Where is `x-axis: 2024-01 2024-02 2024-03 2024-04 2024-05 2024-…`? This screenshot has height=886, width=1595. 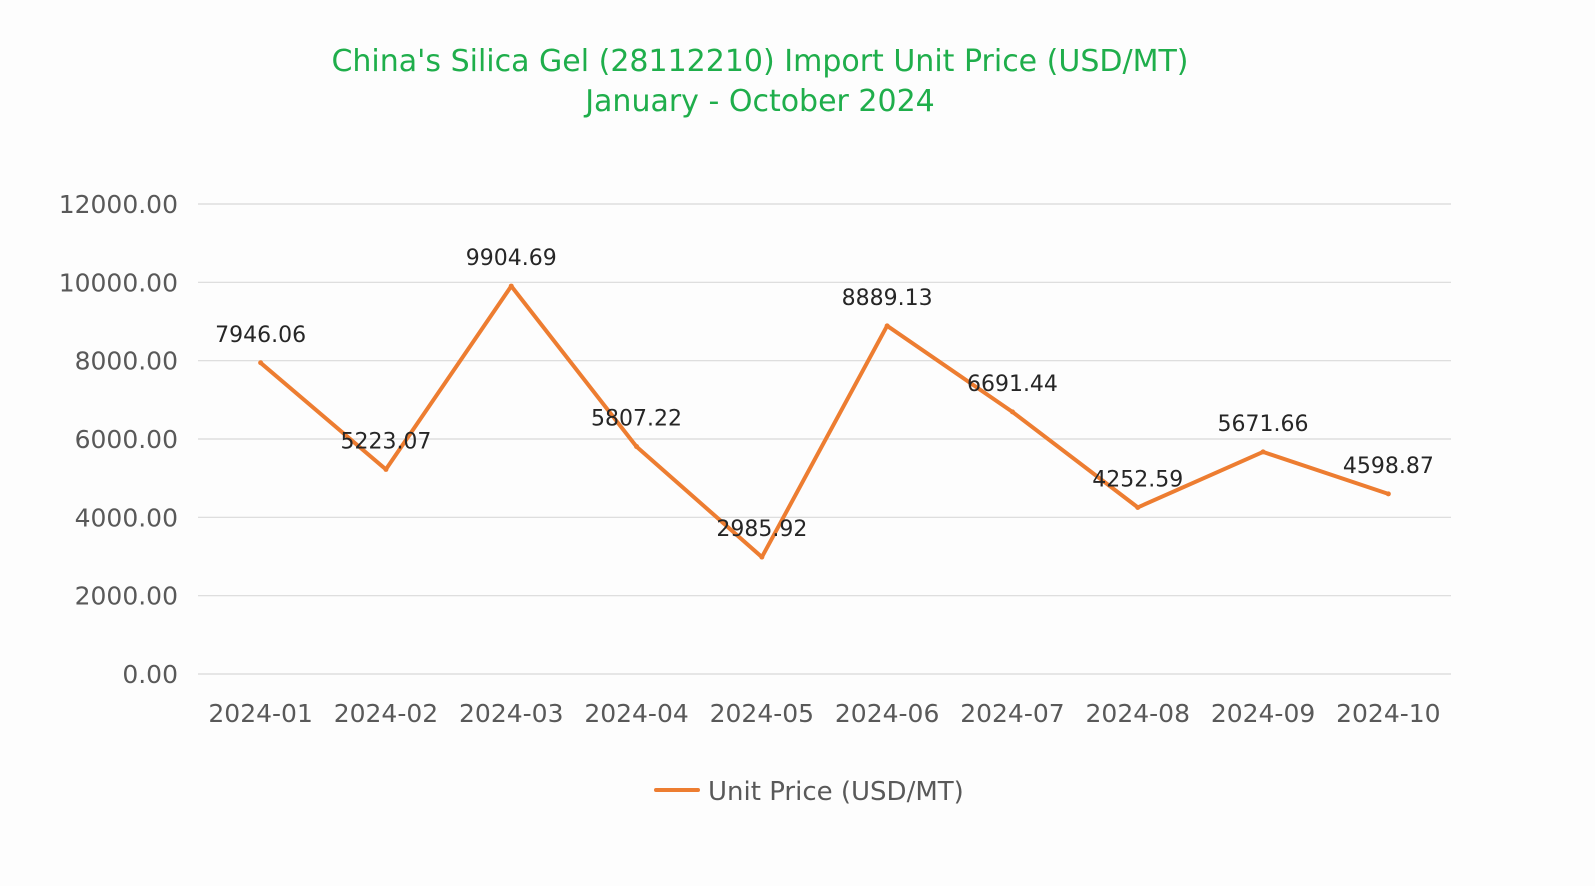
x-axis: 2024-01 2024-02 2024-03 2024-04 2024-05 2024-… is located at coordinates (824, 713).